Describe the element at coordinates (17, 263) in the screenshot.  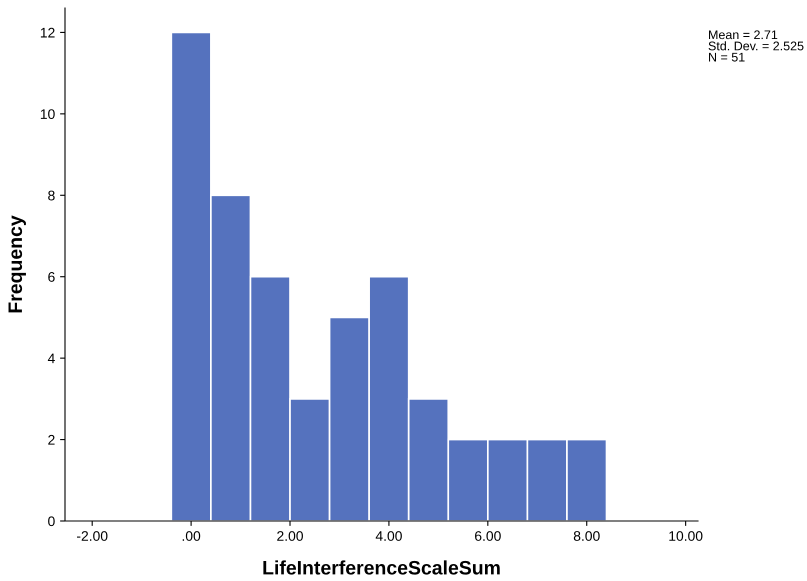
I see `y-axis-title: Frequency` at that location.